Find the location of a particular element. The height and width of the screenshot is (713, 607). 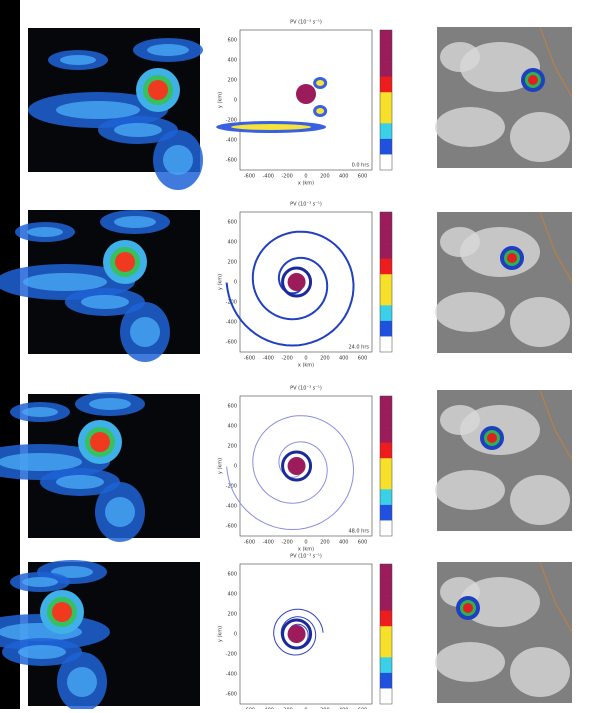

time-label: 0.0 hrs is located at coordinates (361, 166).